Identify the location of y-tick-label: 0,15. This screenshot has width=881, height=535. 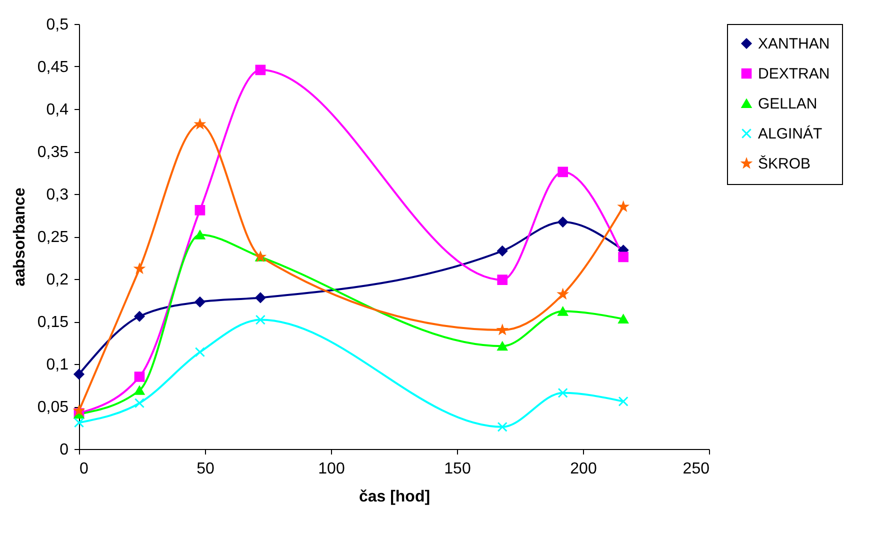
(53, 322).